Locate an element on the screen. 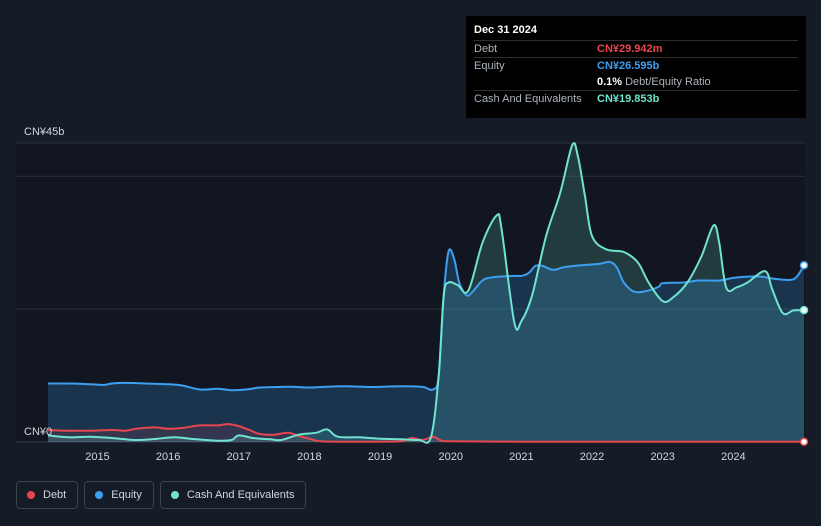 This screenshot has height=526, width=821. legend-item-debt: Debt is located at coordinates (47, 495).